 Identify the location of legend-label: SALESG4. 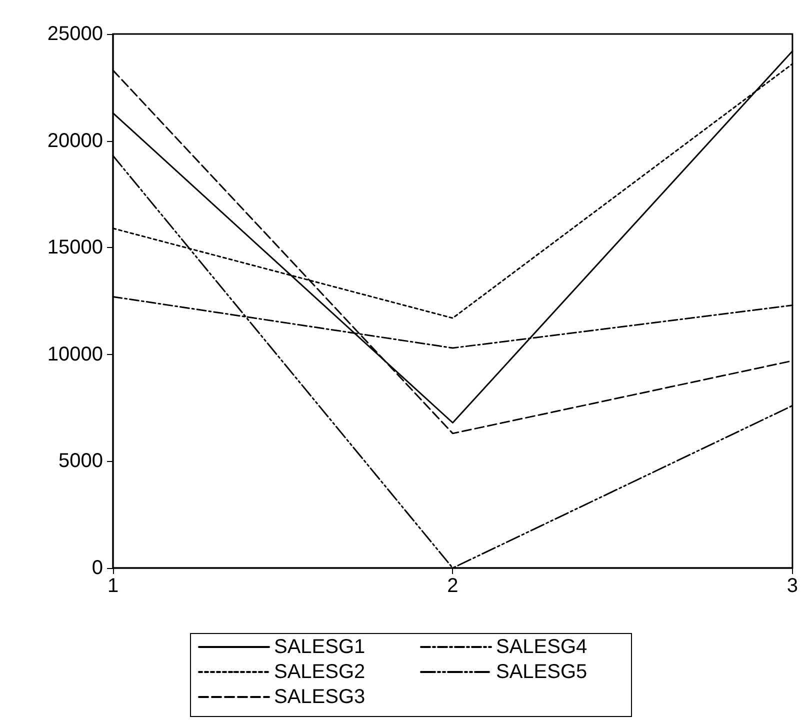
(542, 647).